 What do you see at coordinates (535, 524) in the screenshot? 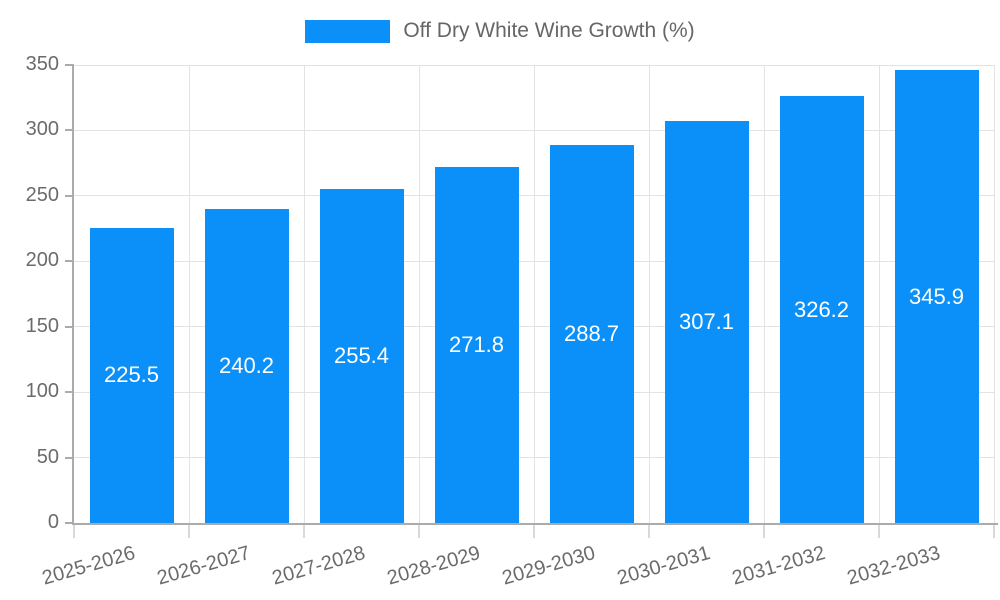
I see `x-axis-line` at bounding box center [535, 524].